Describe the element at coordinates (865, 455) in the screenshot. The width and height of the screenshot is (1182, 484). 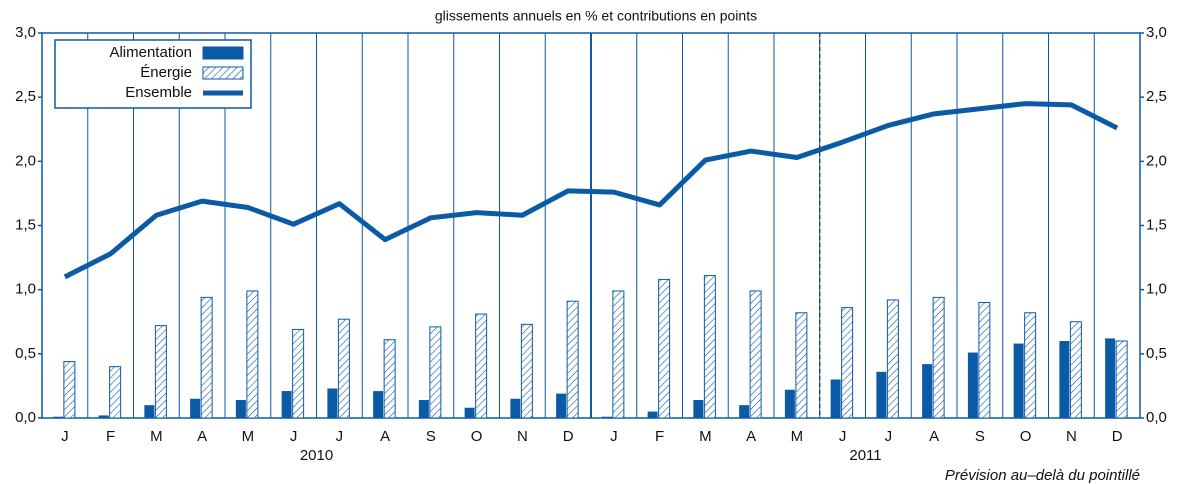
I see `year-label: 2011` at that location.